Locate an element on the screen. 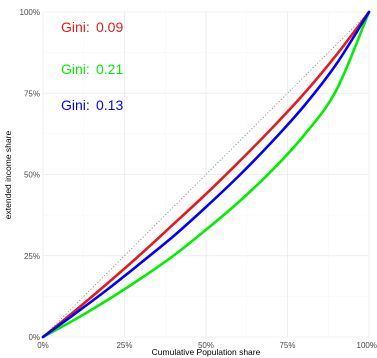 The height and width of the screenshot is (358, 377). x-tick-label: 100% is located at coordinates (367, 345).